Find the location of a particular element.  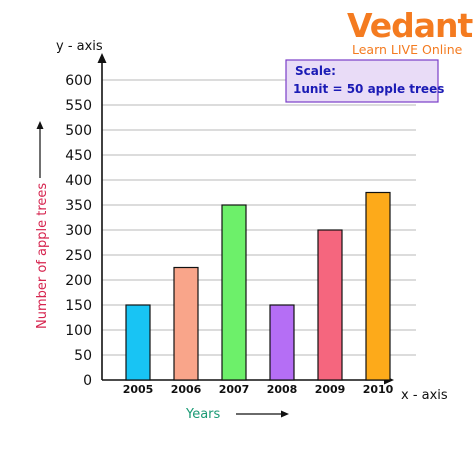

y-tick-labels: 0 50 100 150 200 250 300 350 400 450 500 550 600 is located at coordinates (78, 231).